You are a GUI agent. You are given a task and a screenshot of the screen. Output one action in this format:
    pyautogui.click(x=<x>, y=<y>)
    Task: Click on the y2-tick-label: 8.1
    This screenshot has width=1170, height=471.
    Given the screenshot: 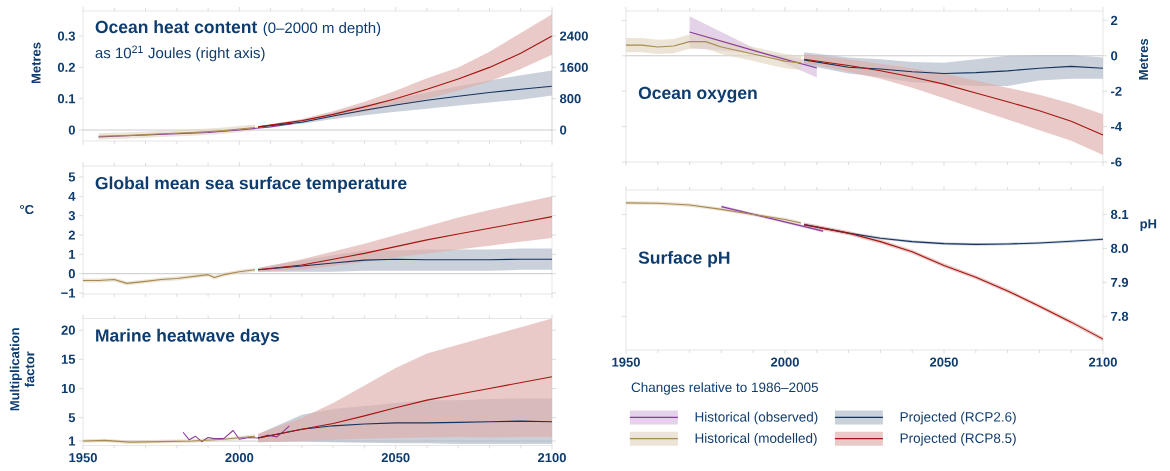 What is the action you would take?
    pyautogui.click(x=1119, y=214)
    